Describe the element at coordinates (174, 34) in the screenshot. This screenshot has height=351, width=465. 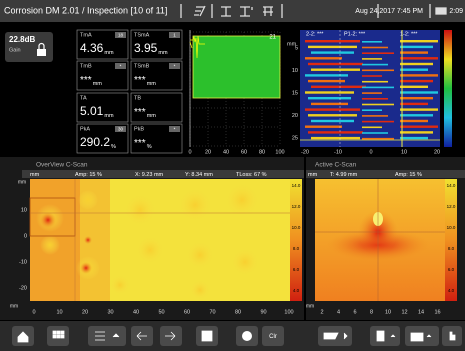
I see `readout-badge-text: 1` at that location.